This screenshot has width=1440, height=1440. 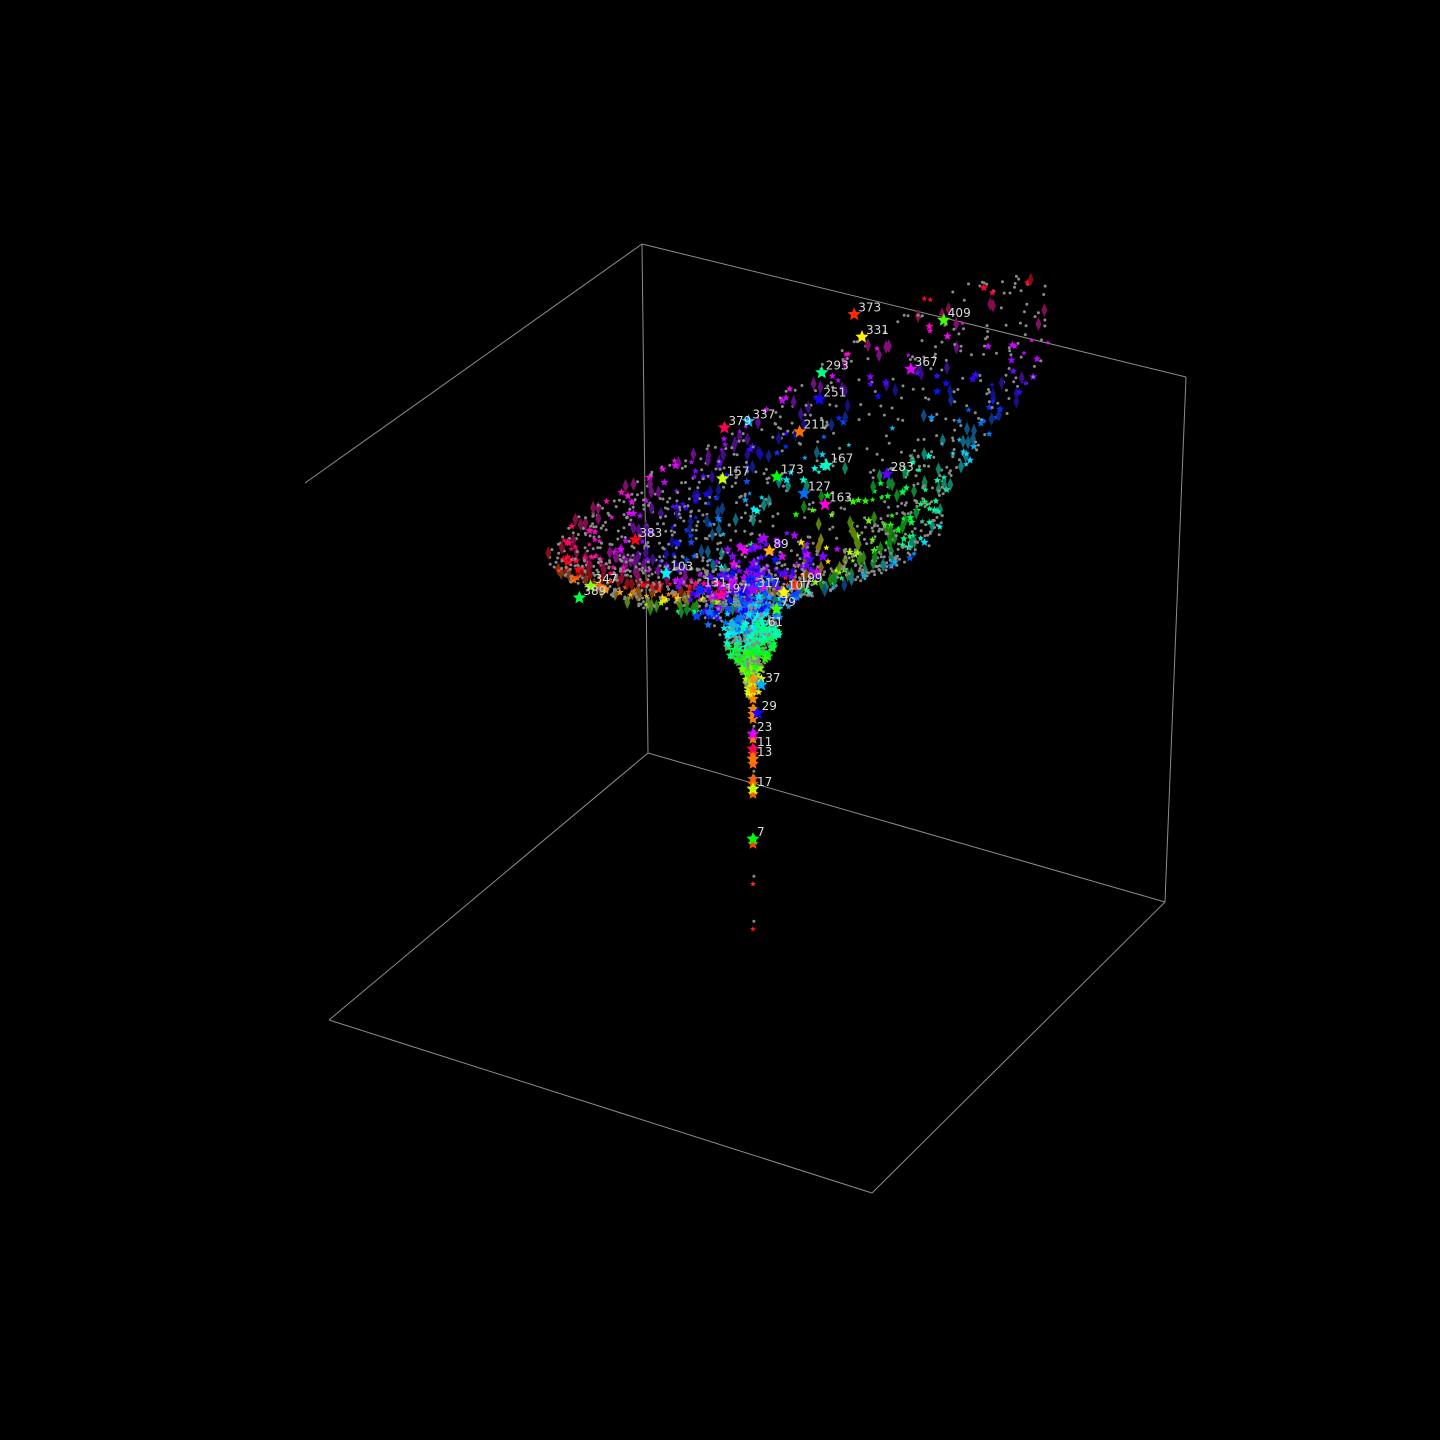 I want to click on point-label: 167, so click(x=841, y=458).